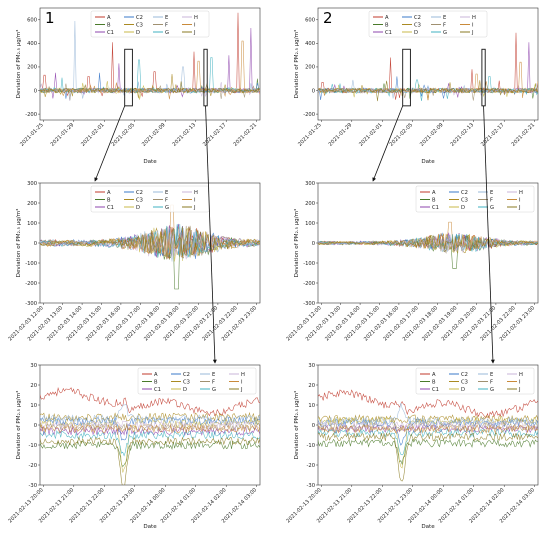  What do you see at coordinates (402, 135) in the screenshot?
I see `x-tick-label: 2021-02-05` at bounding box center [402, 135].